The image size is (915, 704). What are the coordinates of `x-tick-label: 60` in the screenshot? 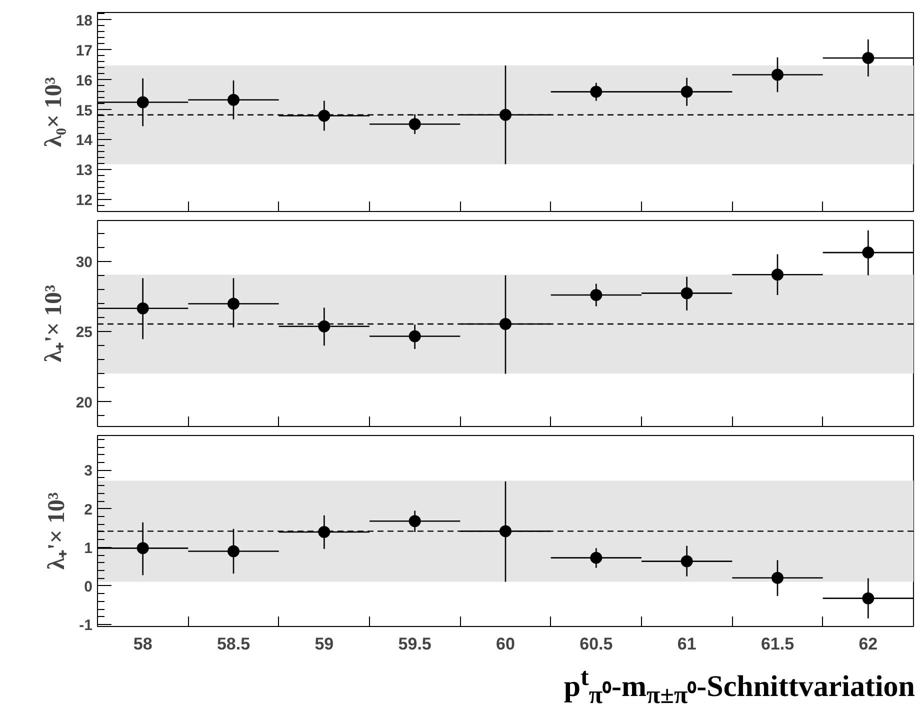 It's located at (505, 644).